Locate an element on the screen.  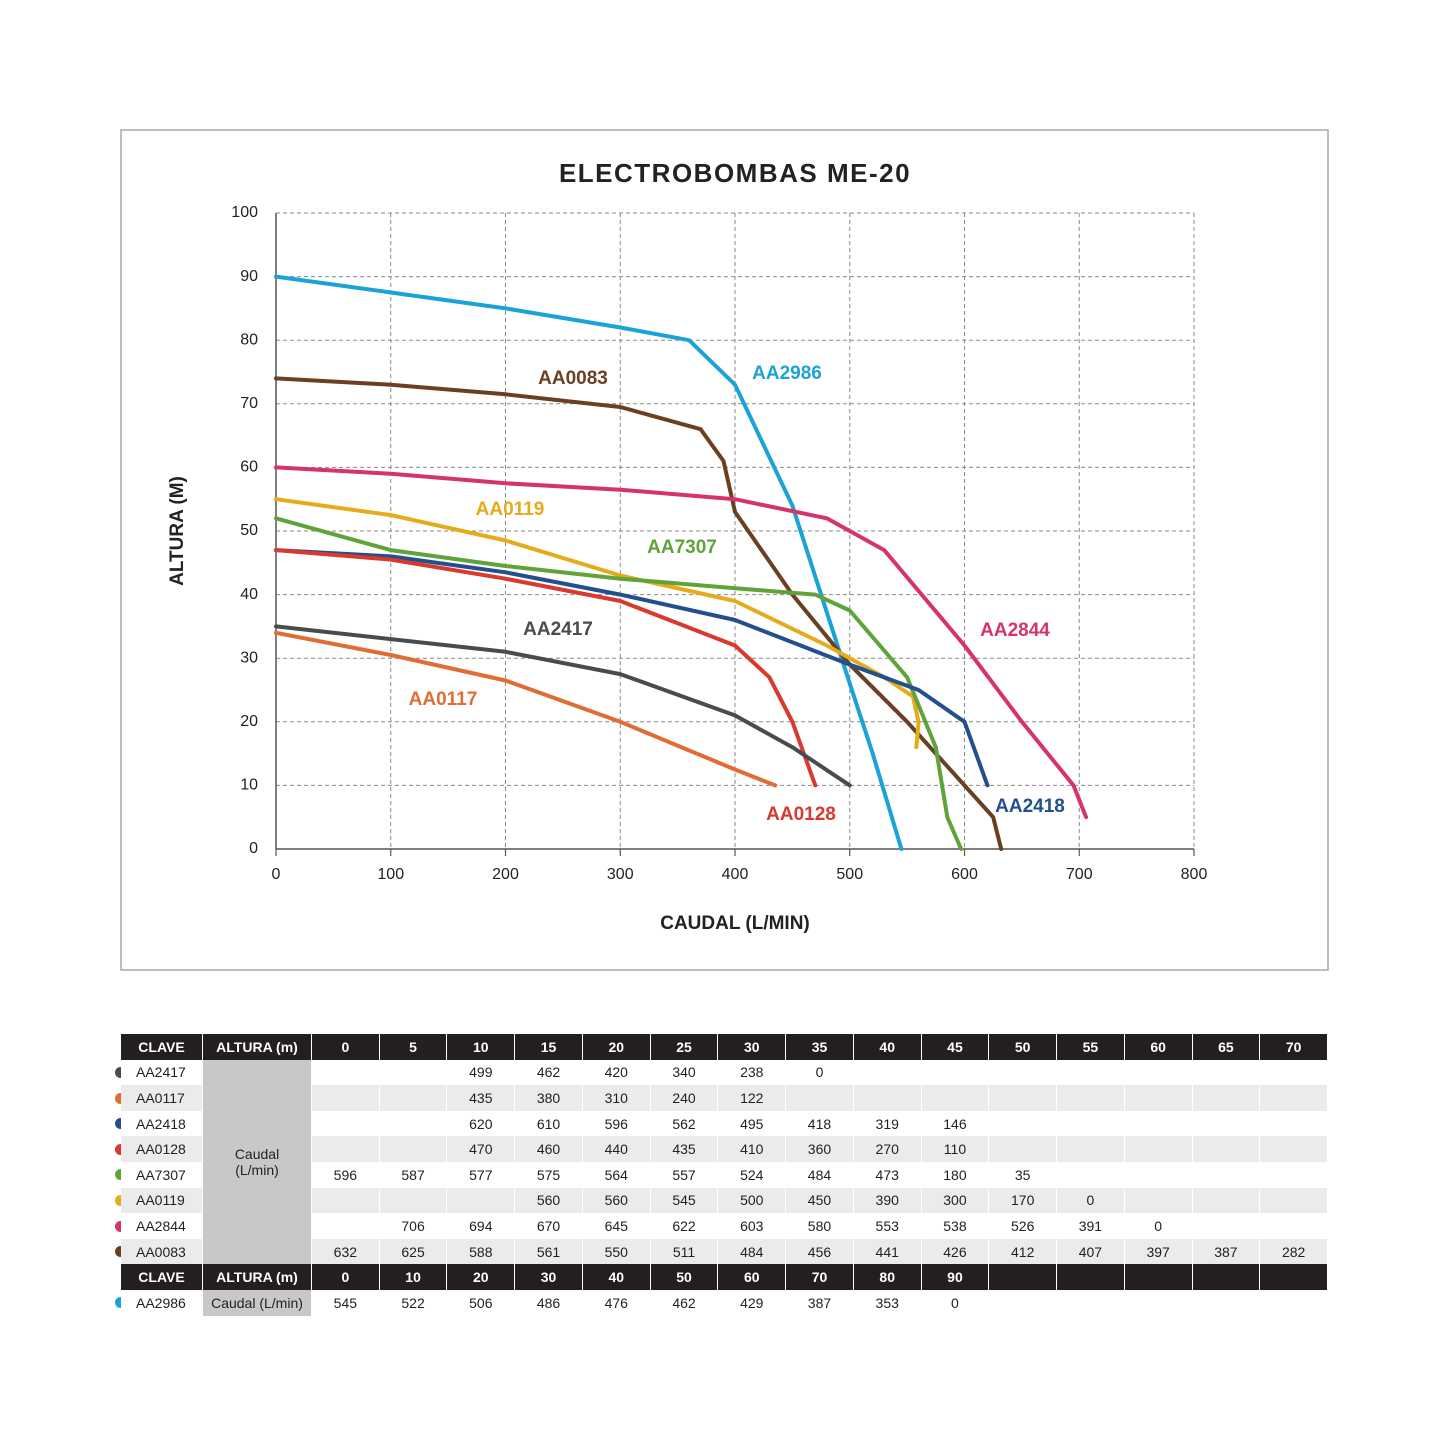
row-key: AA0119 is located at coordinates (162, 1200).